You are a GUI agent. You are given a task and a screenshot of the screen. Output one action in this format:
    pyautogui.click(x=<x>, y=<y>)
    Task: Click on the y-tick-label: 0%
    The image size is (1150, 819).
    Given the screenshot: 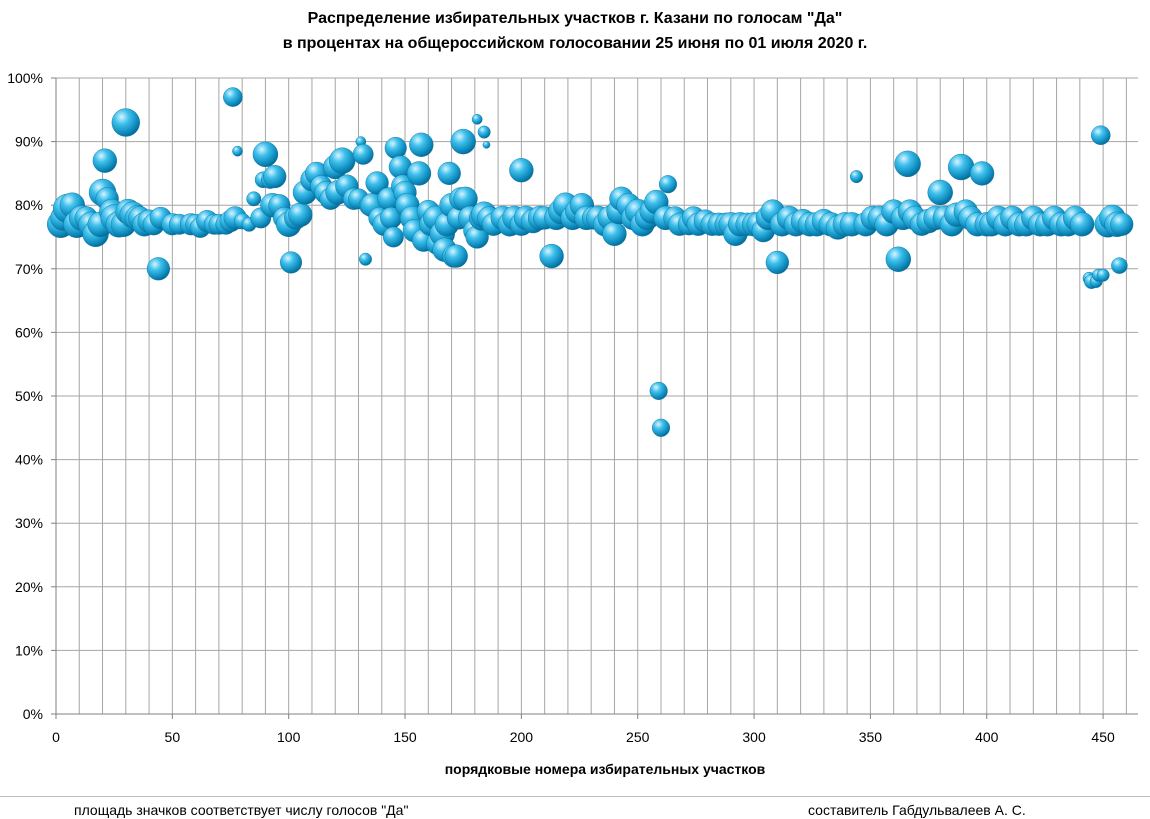 What is the action you would take?
    pyautogui.click(x=33, y=714)
    